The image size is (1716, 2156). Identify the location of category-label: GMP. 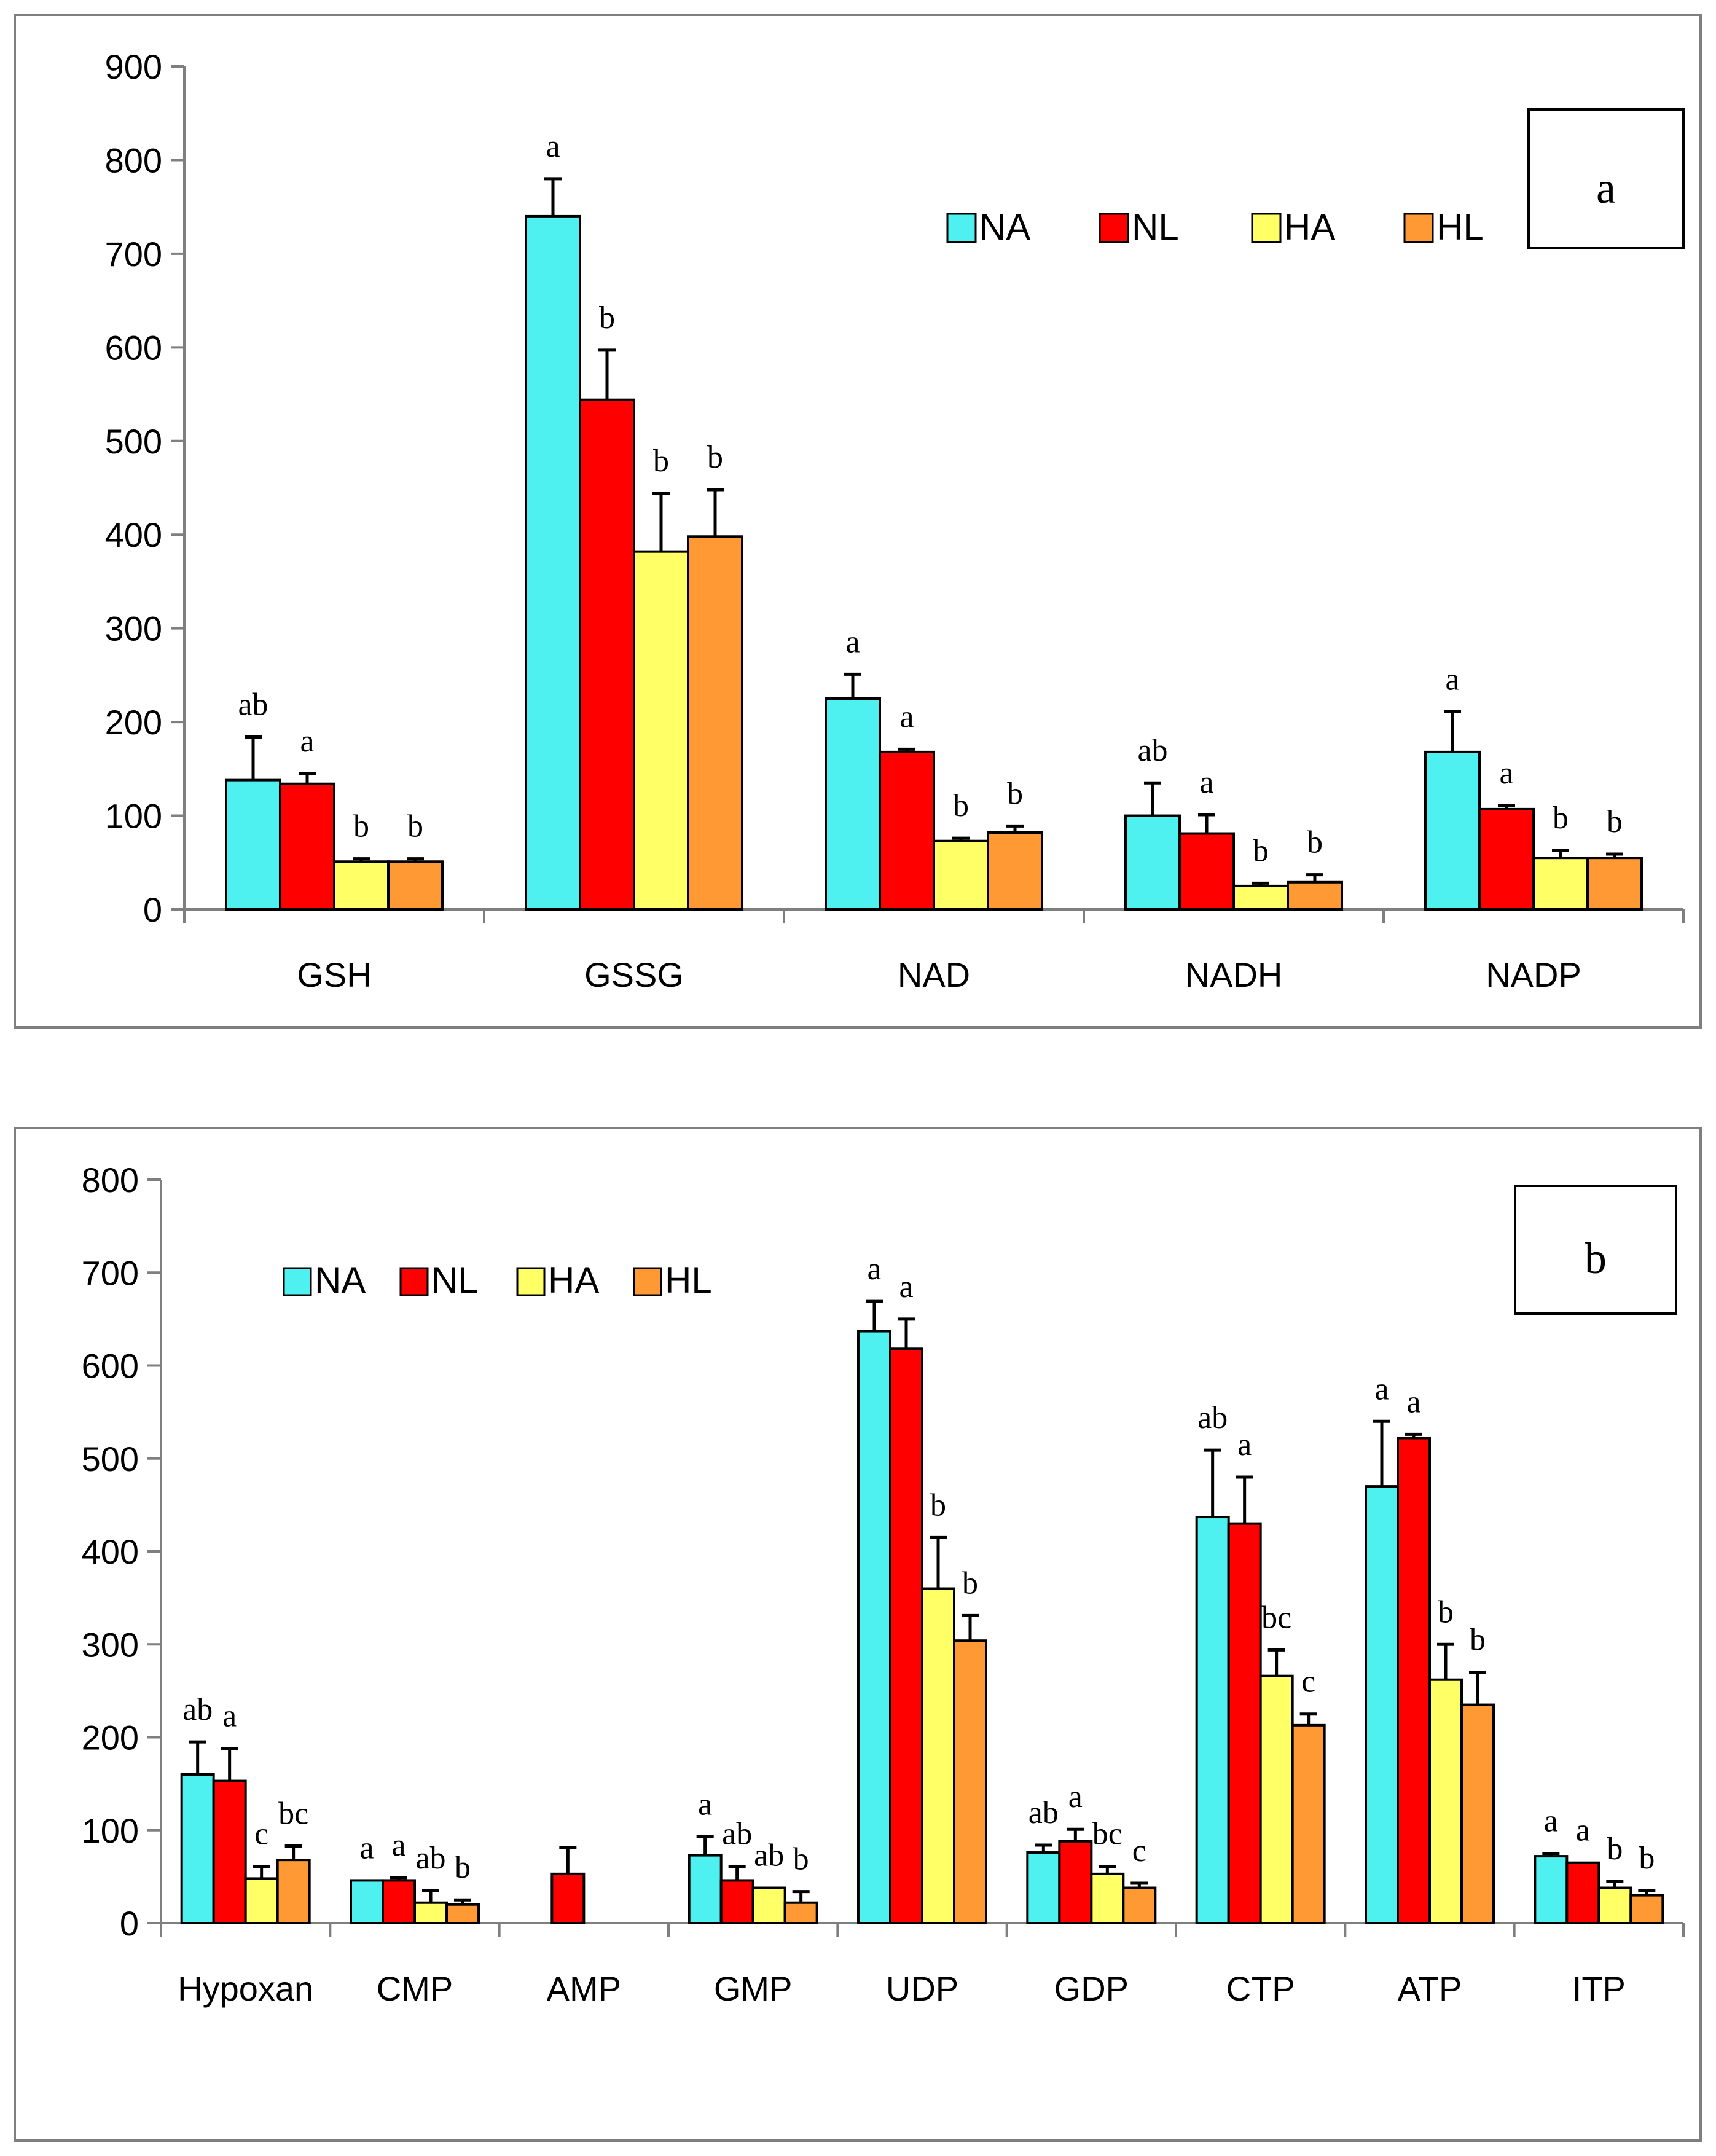
(754, 1988).